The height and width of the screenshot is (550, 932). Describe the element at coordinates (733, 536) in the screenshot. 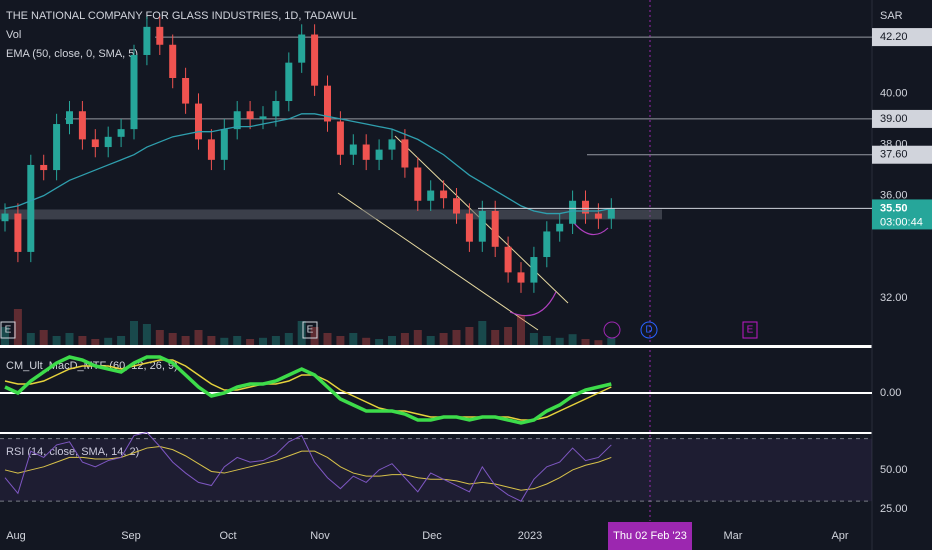

I see `x-tick-label: Mar` at that location.